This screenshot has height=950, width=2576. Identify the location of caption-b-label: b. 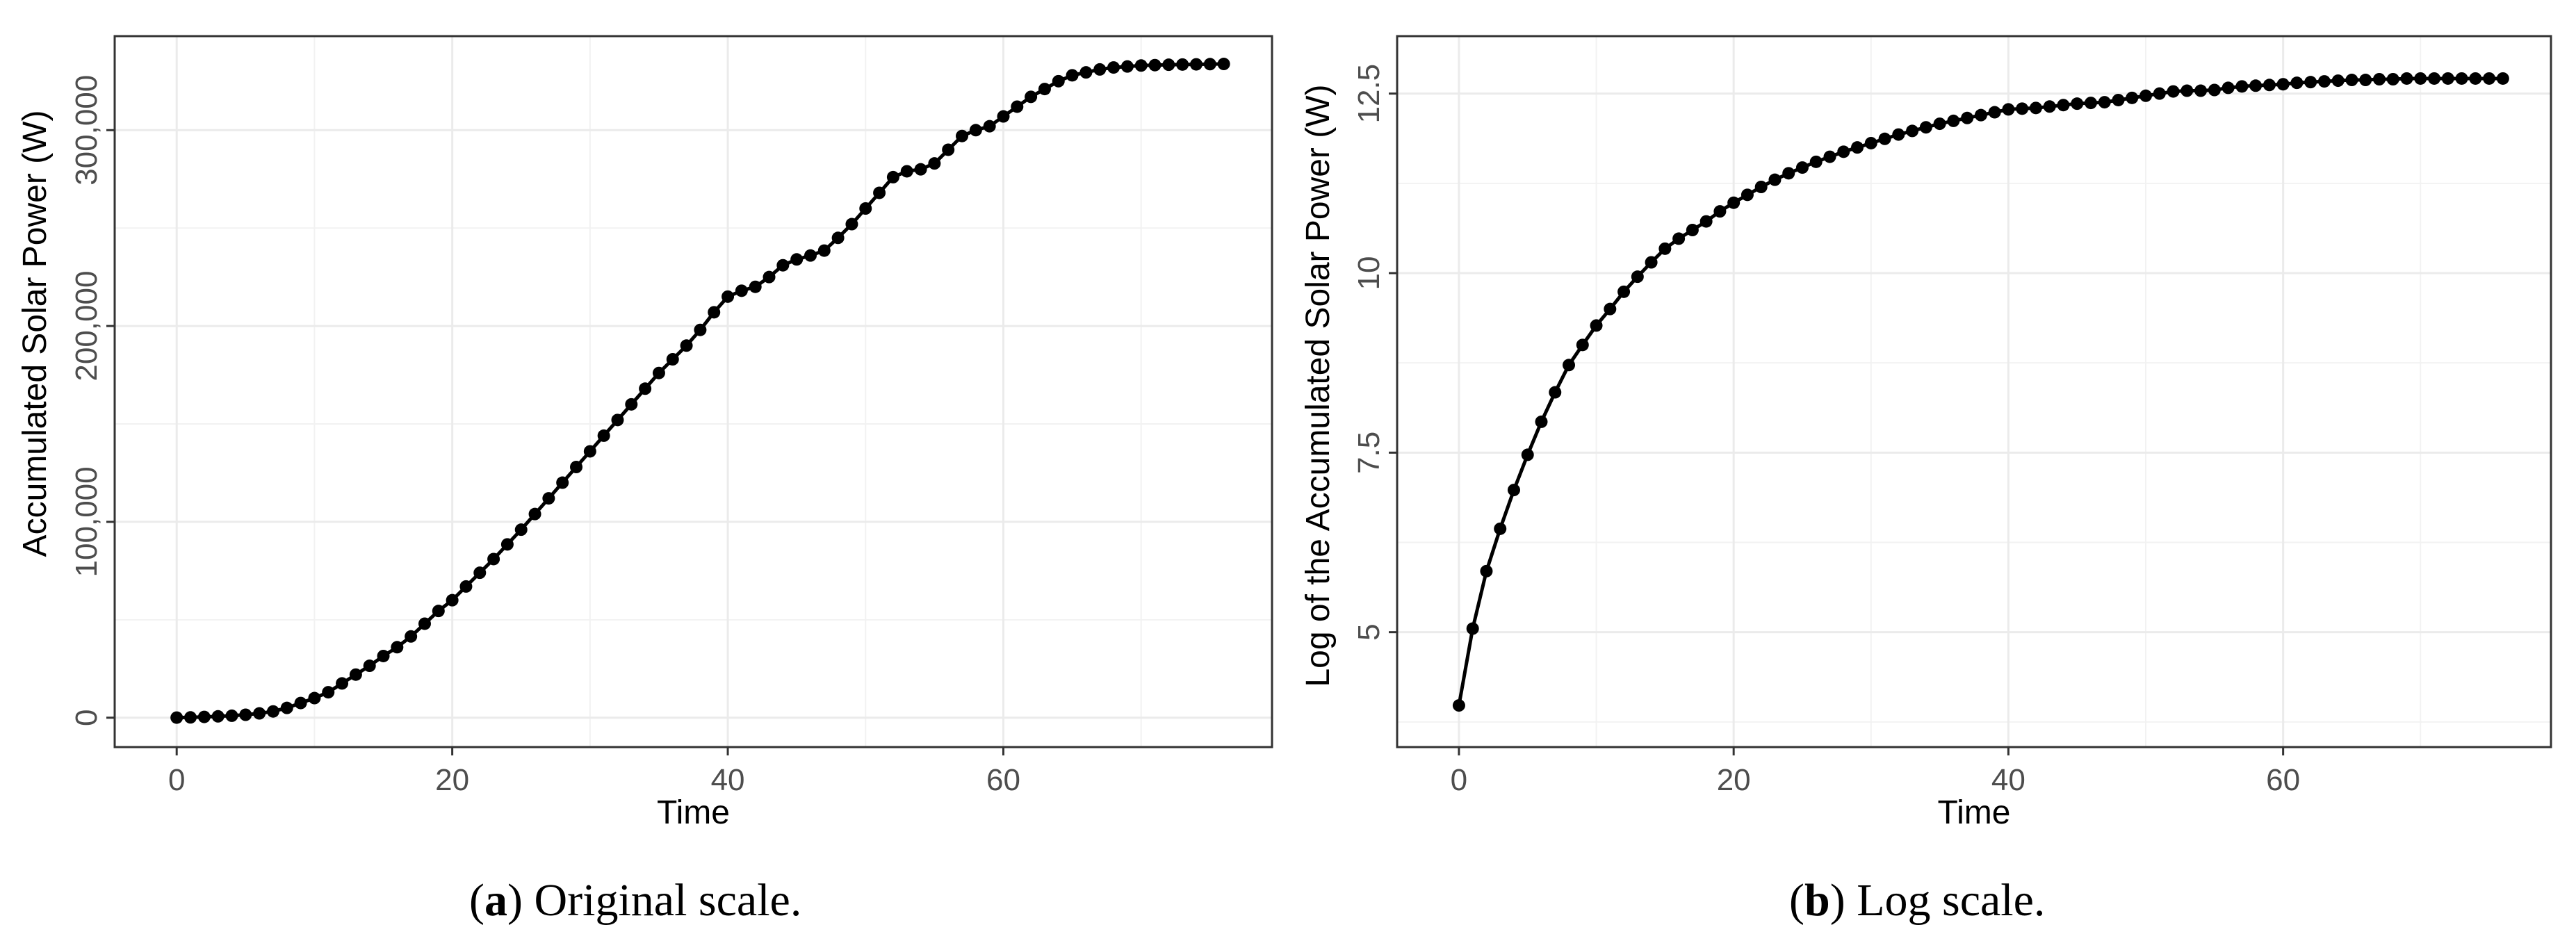
(1817, 900).